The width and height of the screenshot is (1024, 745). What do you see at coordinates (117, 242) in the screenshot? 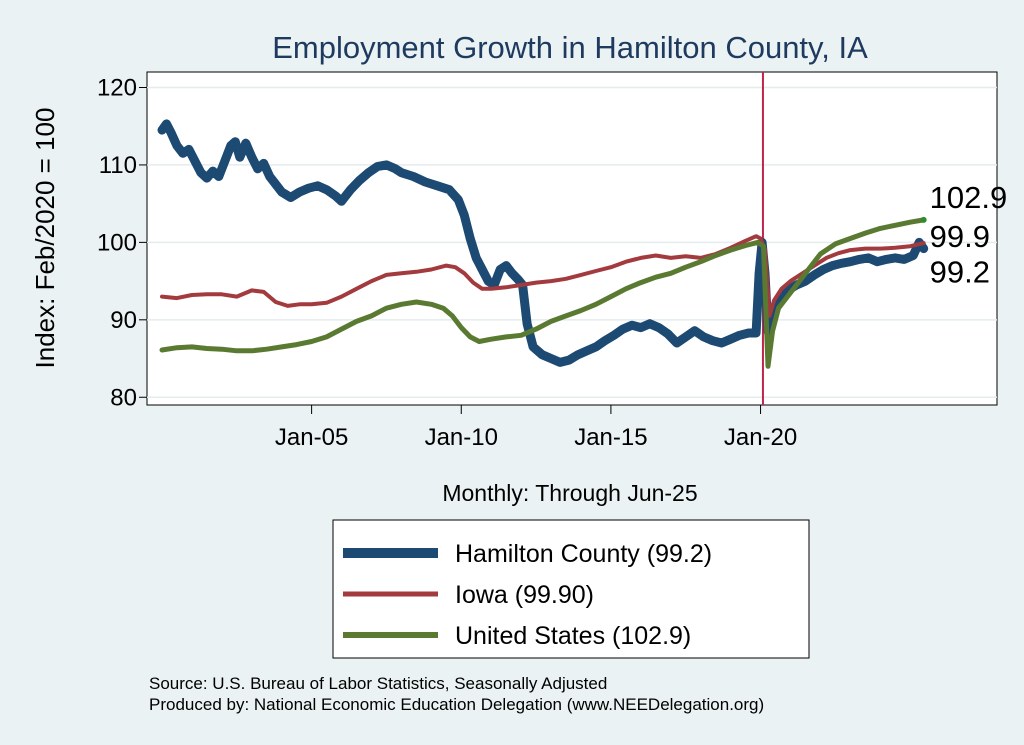
I see `y-tick-label-100: 100` at bounding box center [117, 242].